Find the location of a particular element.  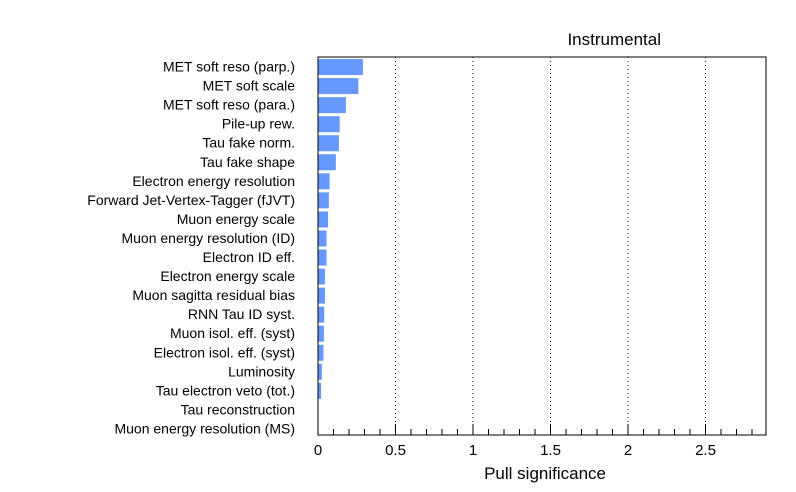

category-label: RNN Tau ID syst. is located at coordinates (241, 314).